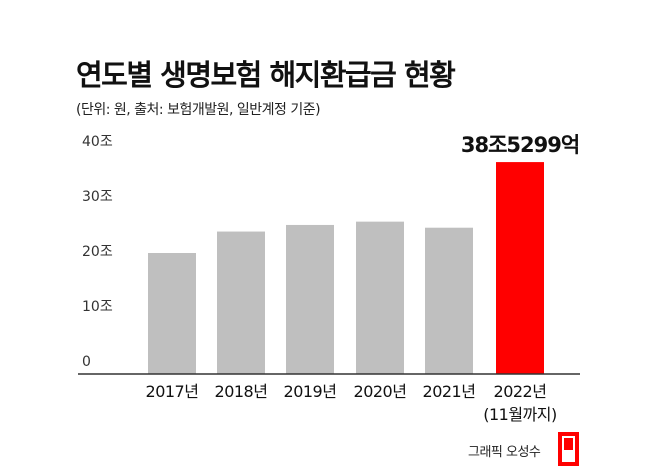 The height and width of the screenshot is (476, 658). Describe the element at coordinates (449, 391) in the screenshot. I see `x-tick-label: 2021년` at that location.